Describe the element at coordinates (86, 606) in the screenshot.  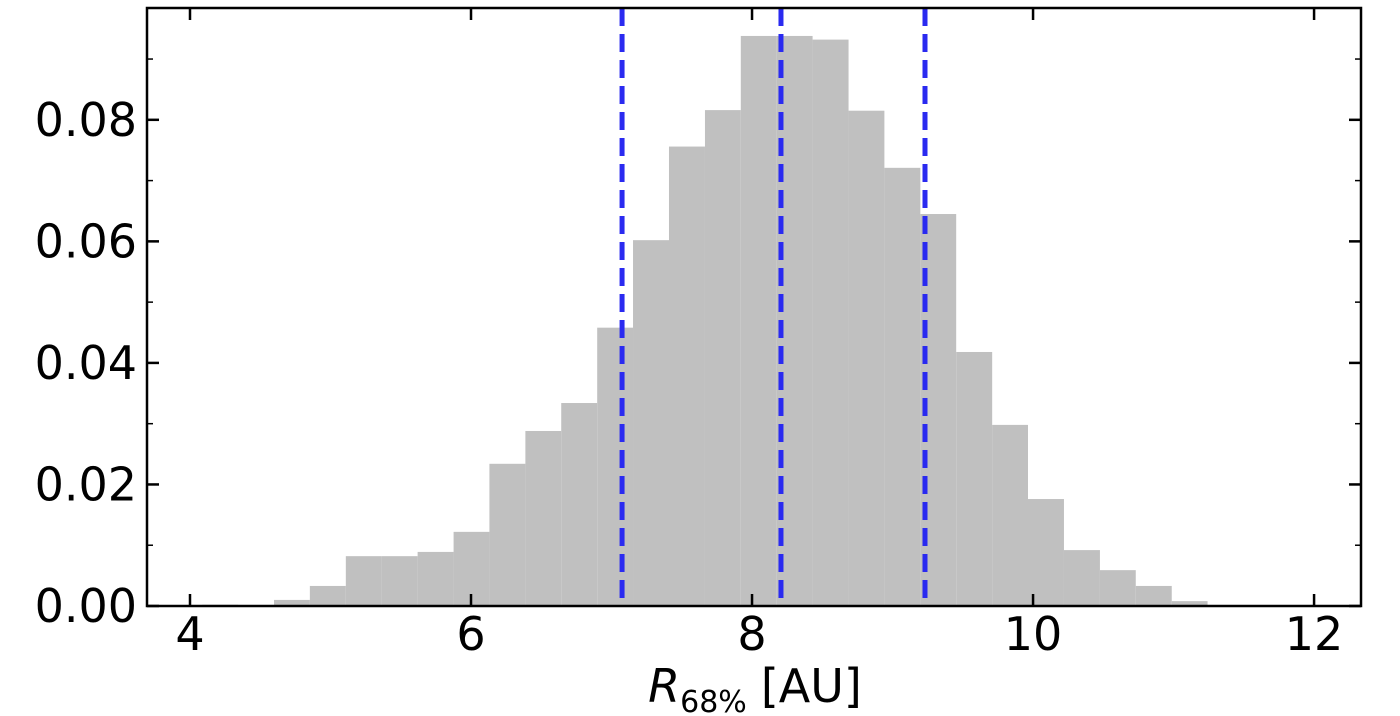
I see `y-tick-label: 0.00` at that location.